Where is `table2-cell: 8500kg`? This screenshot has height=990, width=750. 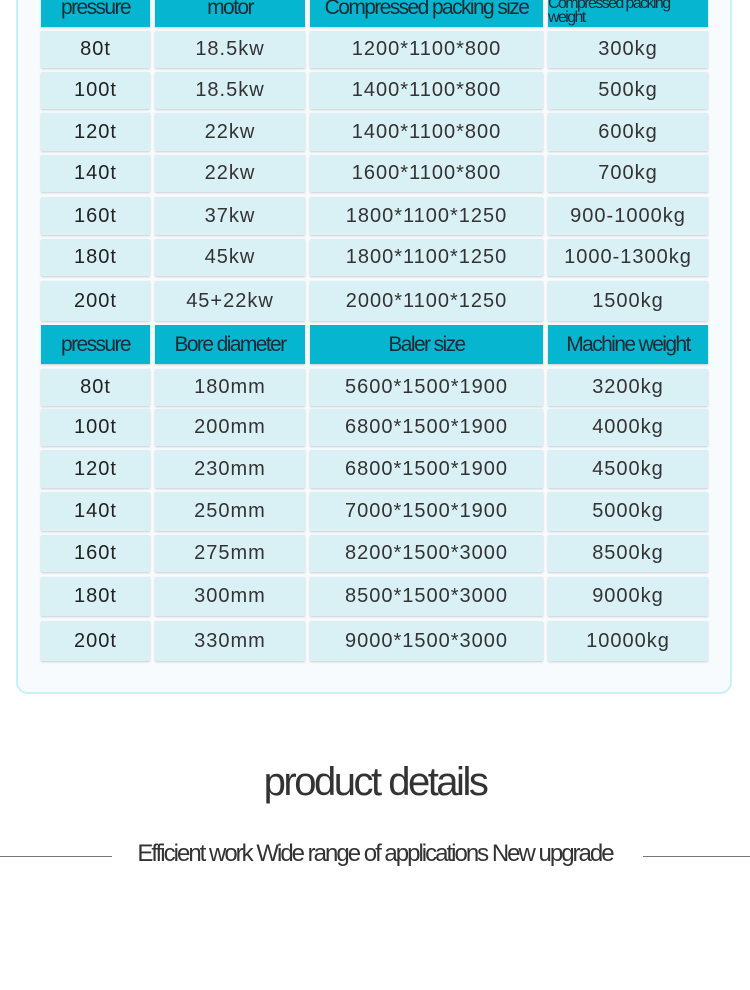
table2-cell: 8500kg is located at coordinates (628, 553).